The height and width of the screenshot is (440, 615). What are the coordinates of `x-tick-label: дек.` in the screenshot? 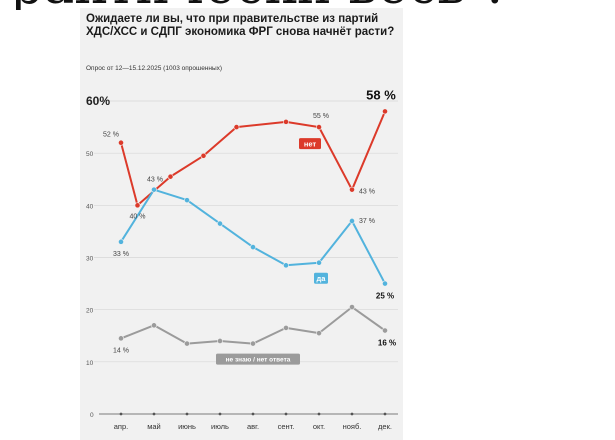 It's located at (385, 426).